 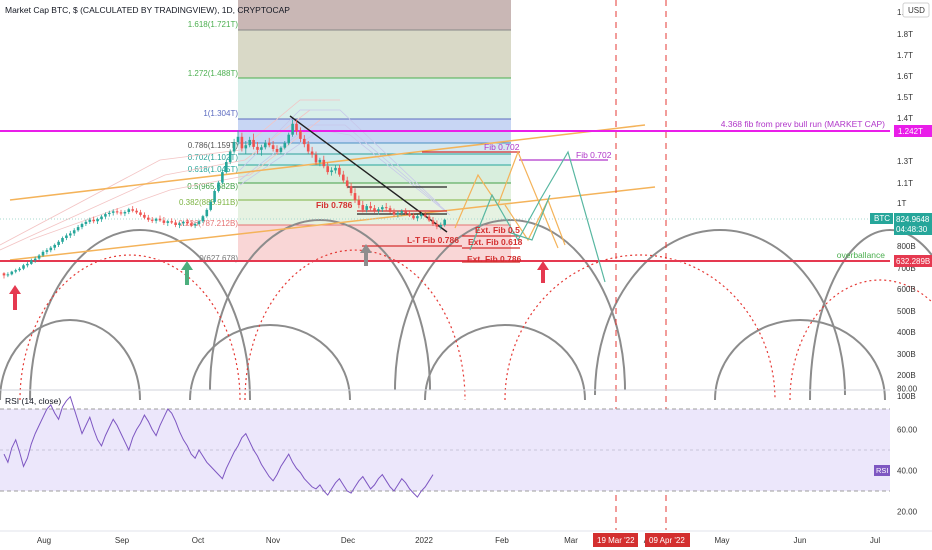 I want to click on fib-label: 1.272(1.488T), so click(x=213, y=73).